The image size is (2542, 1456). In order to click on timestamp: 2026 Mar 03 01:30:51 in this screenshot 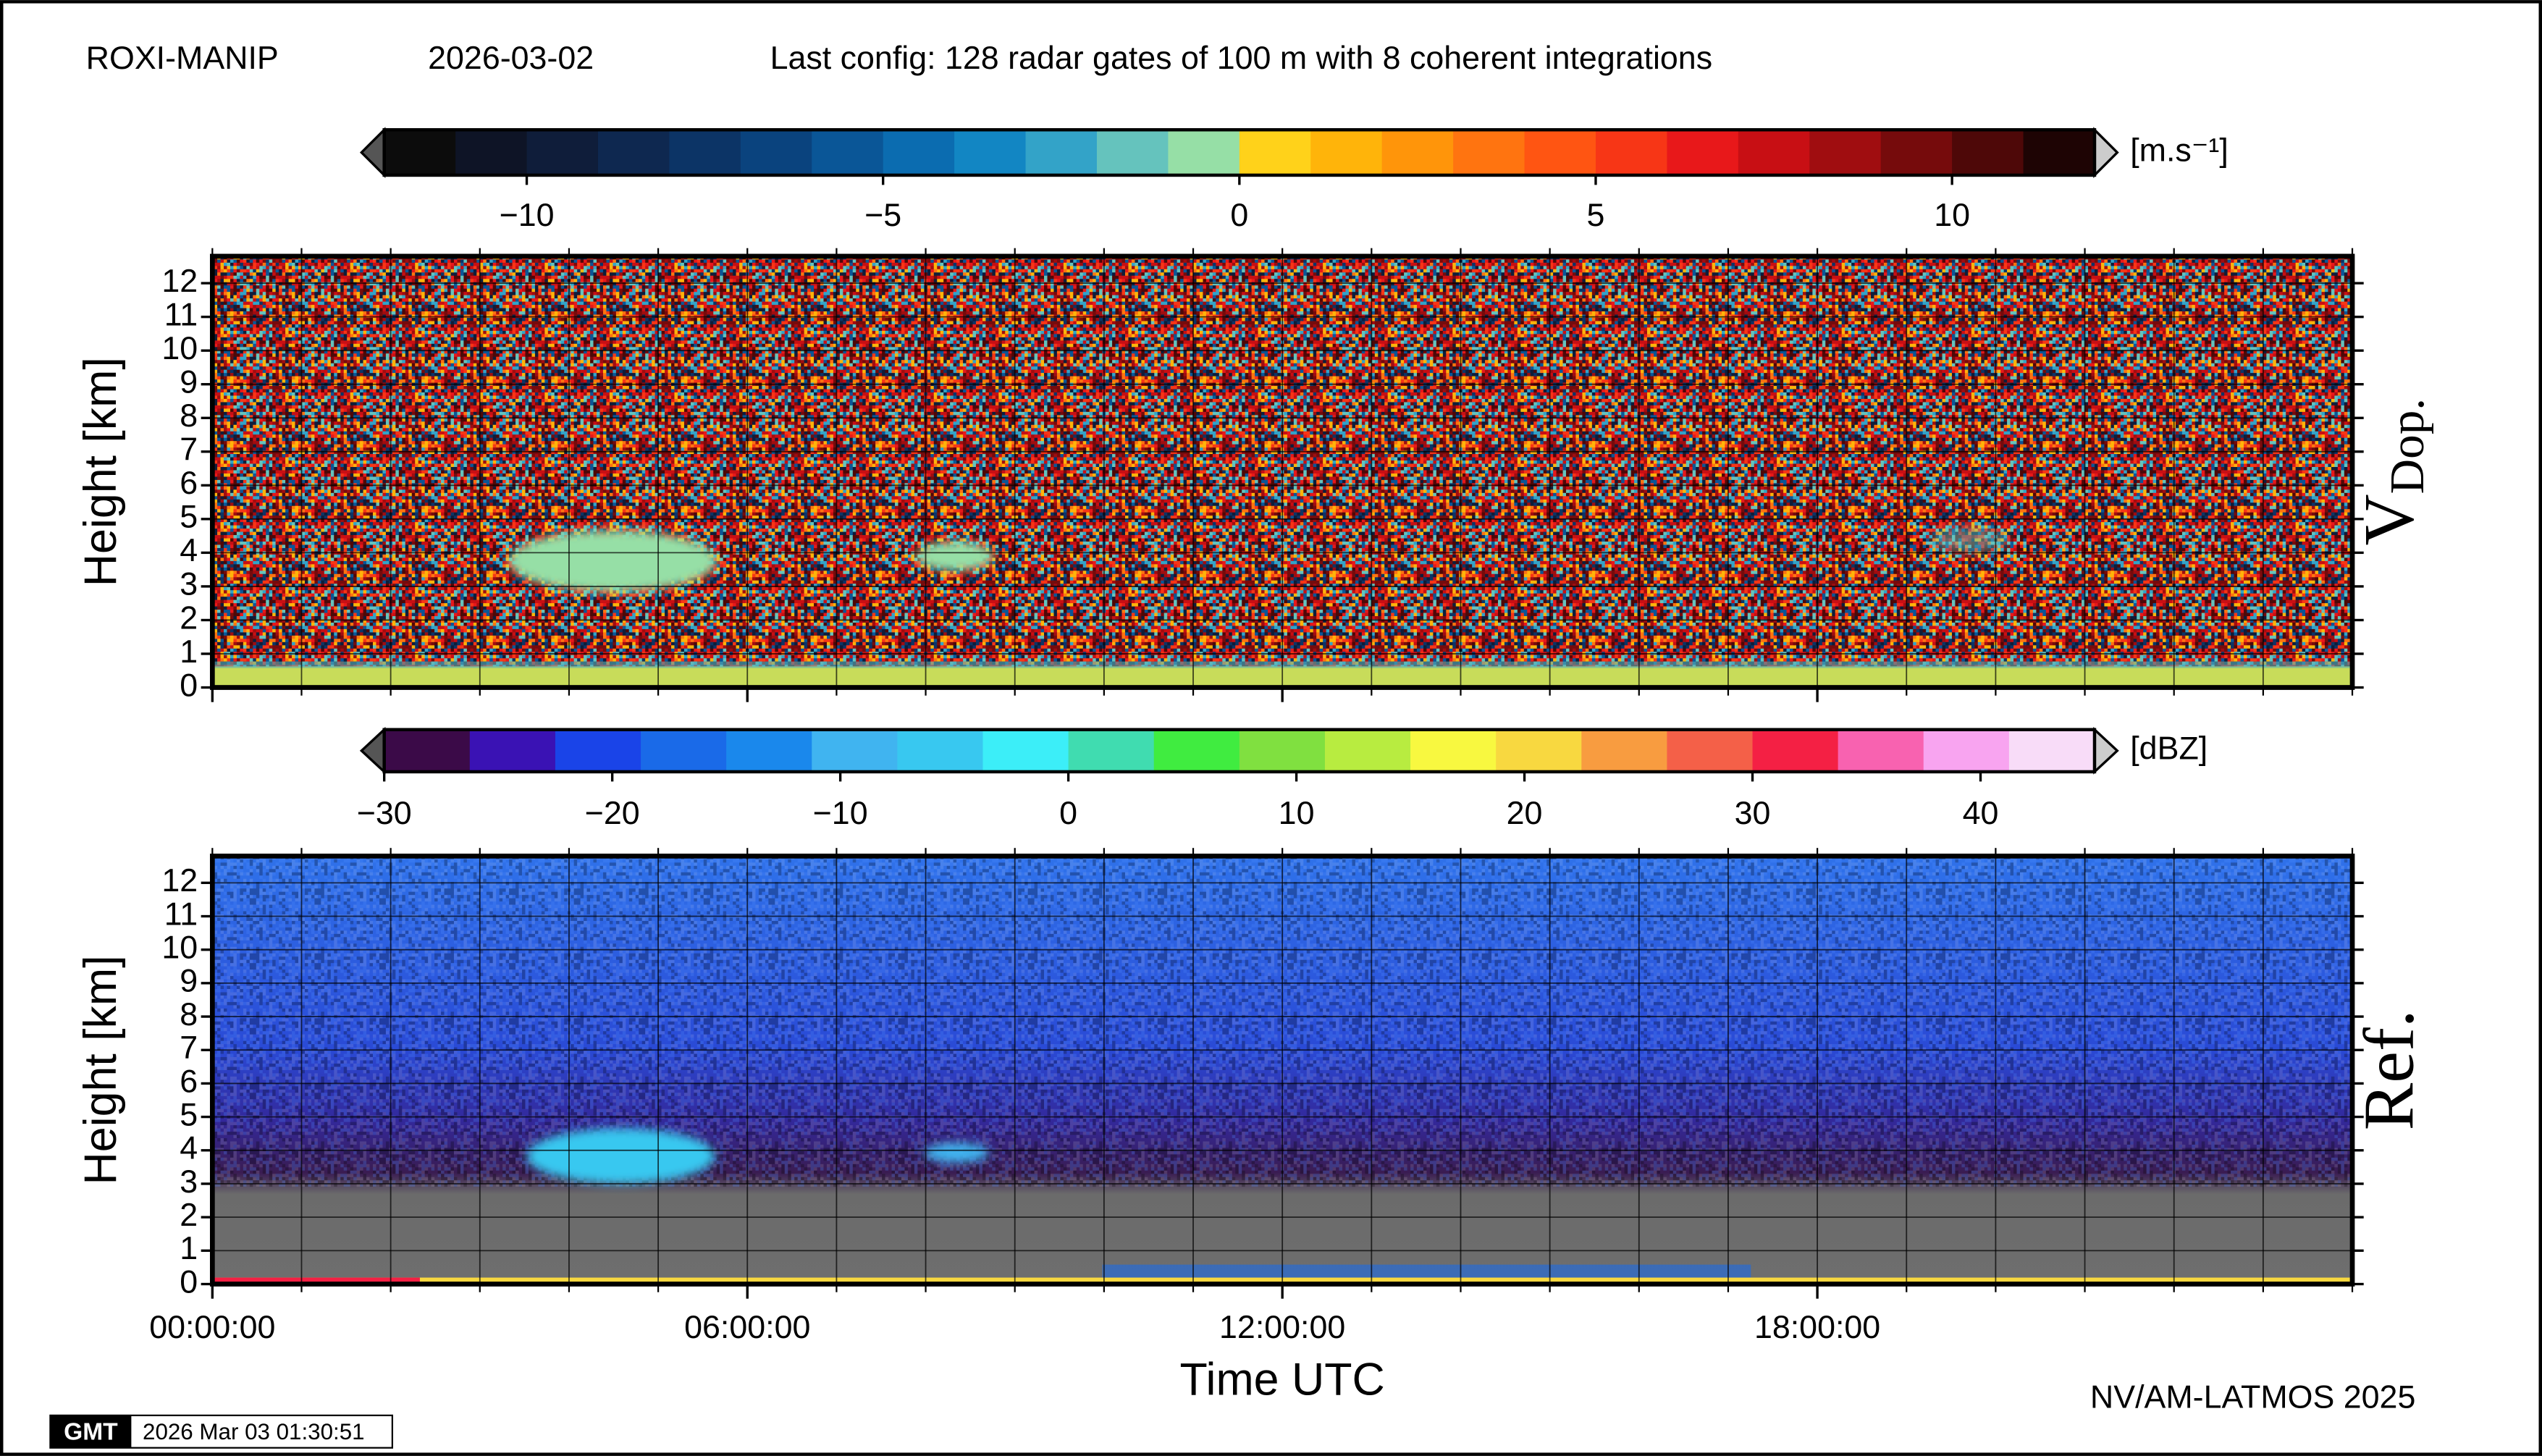, I will do `click(254, 1431)`.